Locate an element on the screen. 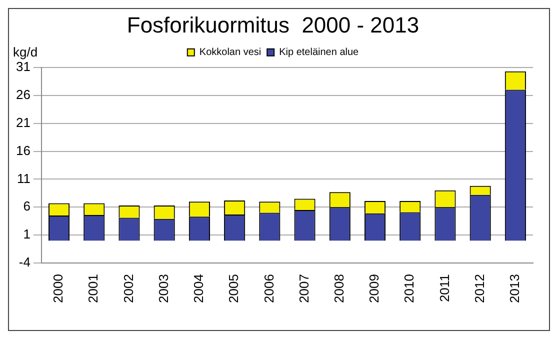 Image resolution: width=558 pixels, height=339 pixels. y-tick-label: 21 is located at coordinates (23, 122).